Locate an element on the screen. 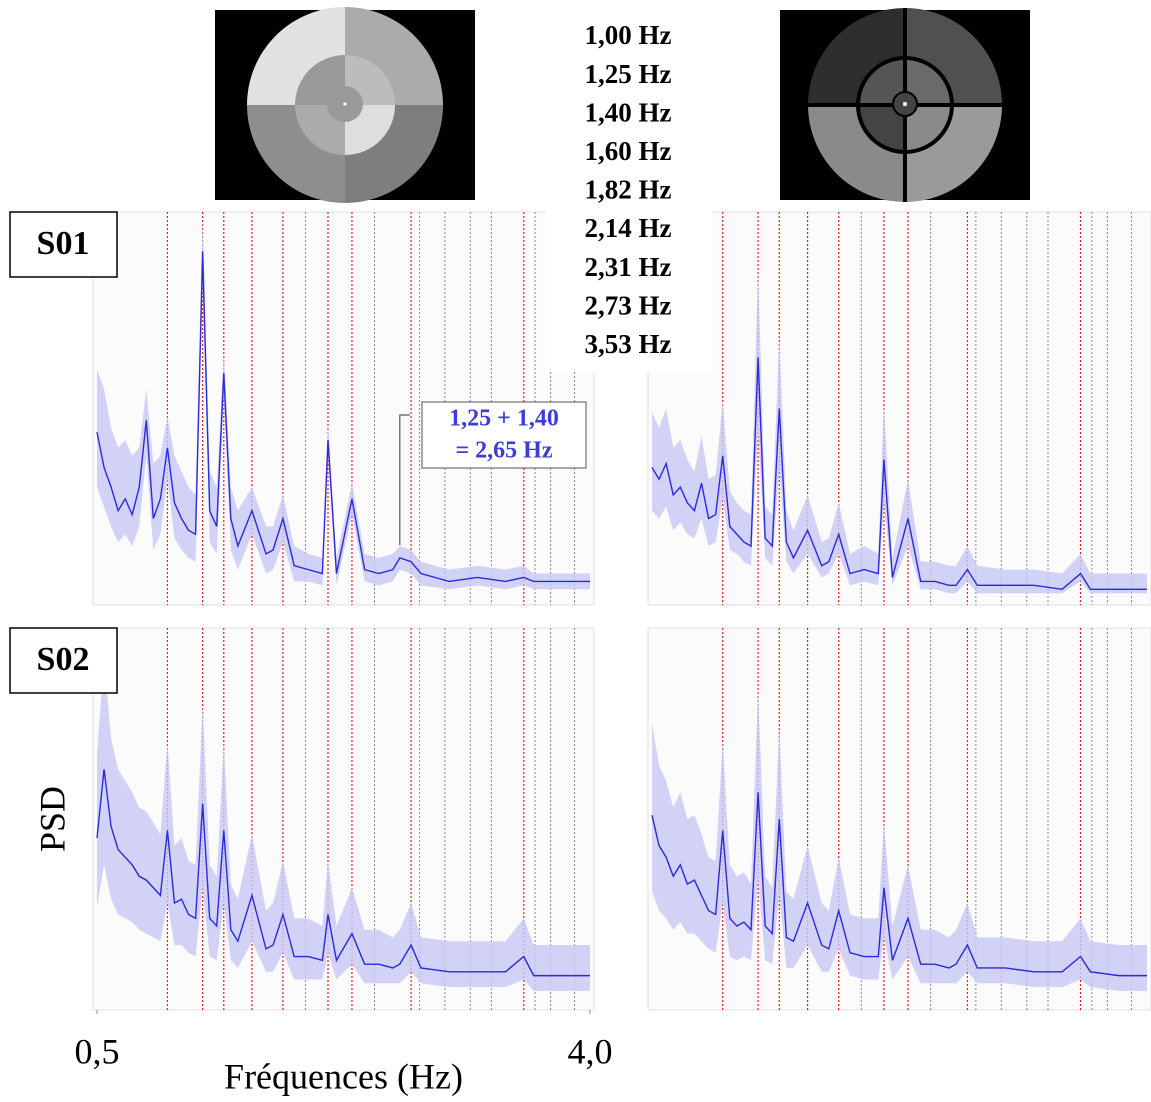  frequency-label: 1,25 Hz is located at coordinates (628, 74).